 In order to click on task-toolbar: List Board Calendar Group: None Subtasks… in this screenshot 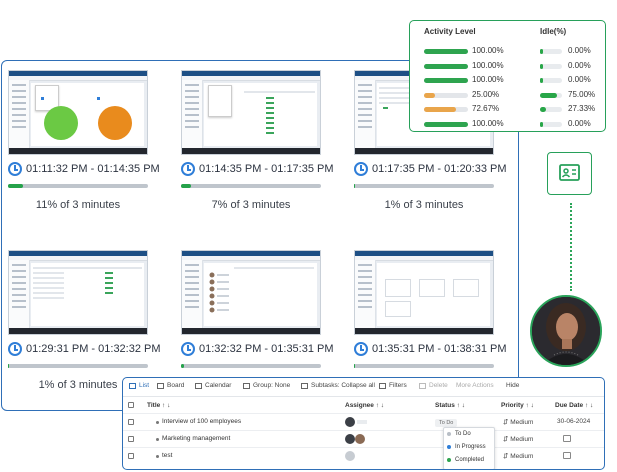, I will do `click(363, 387)`.